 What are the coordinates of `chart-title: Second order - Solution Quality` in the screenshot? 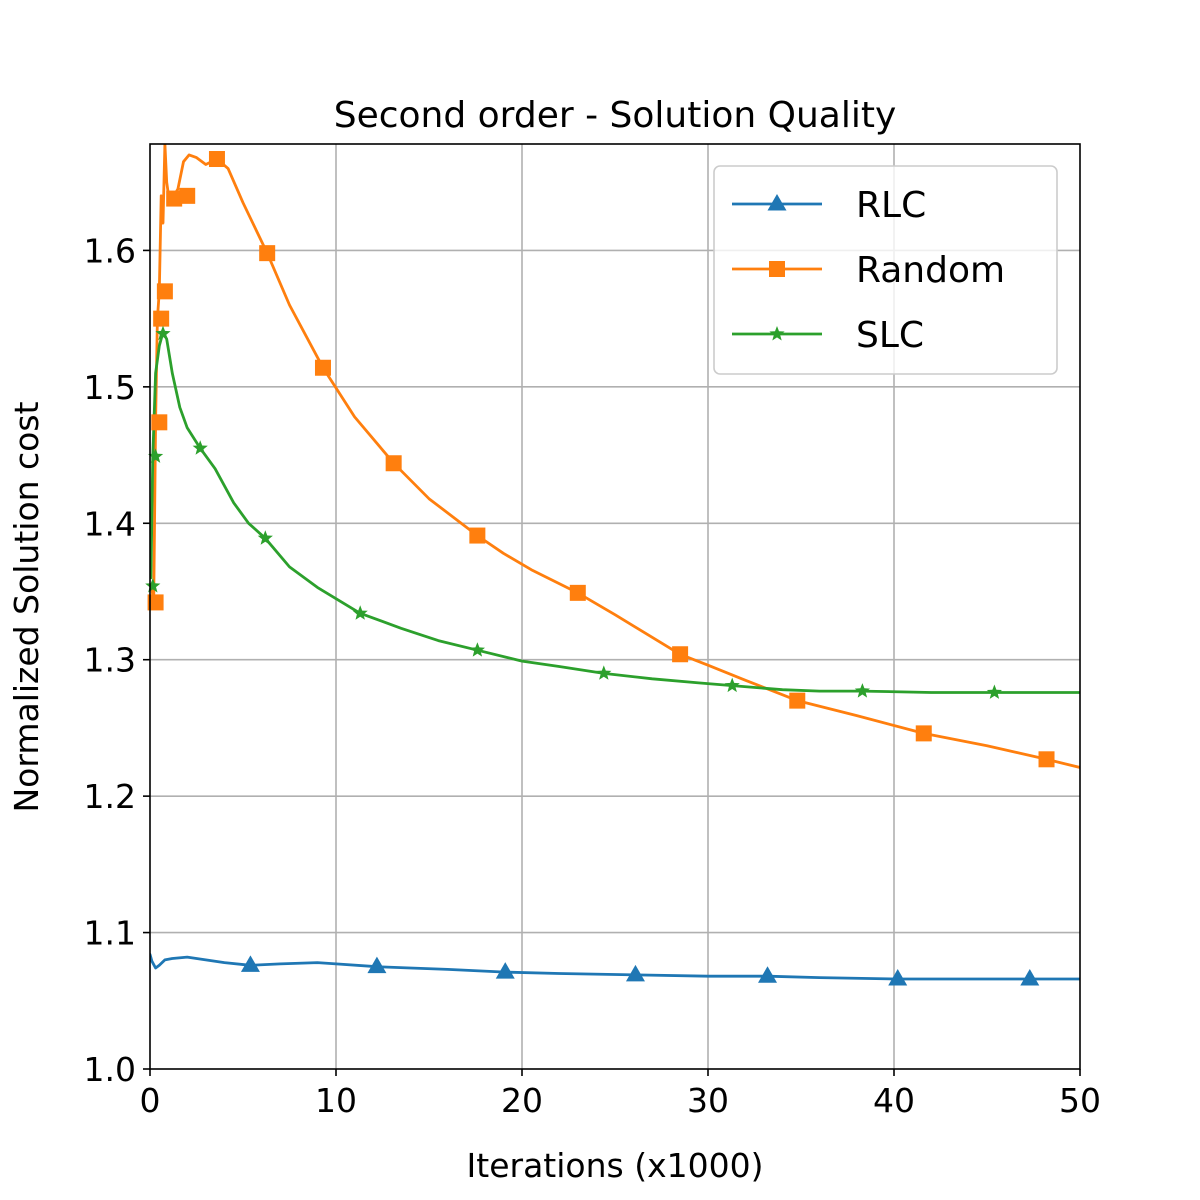 It's located at (615, 115).